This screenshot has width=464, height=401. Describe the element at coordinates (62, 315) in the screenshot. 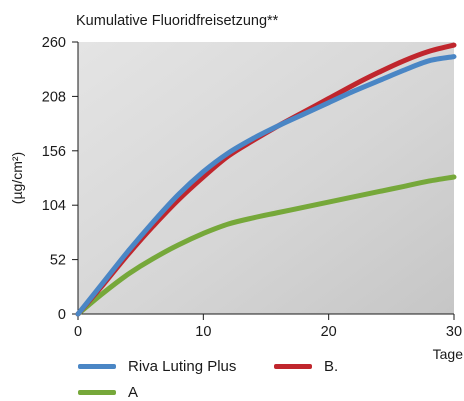

I see `y-tick-label: 0` at that location.